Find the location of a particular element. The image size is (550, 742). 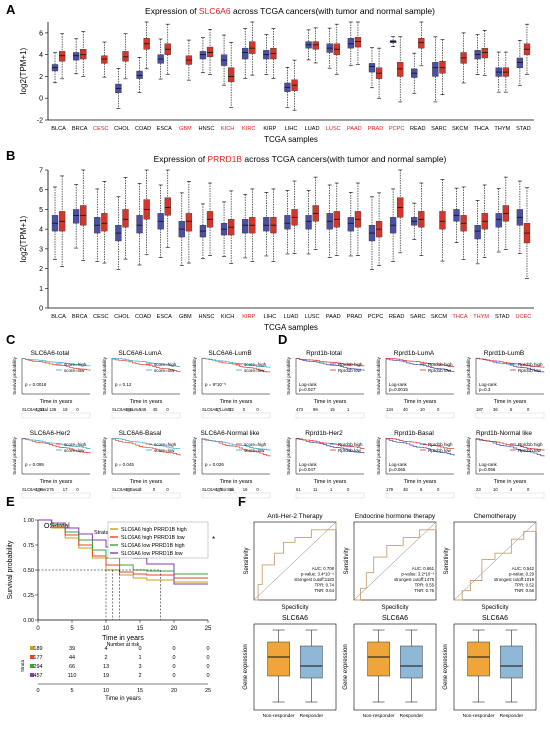

roc-diagonal is located at coordinates (495, 561).